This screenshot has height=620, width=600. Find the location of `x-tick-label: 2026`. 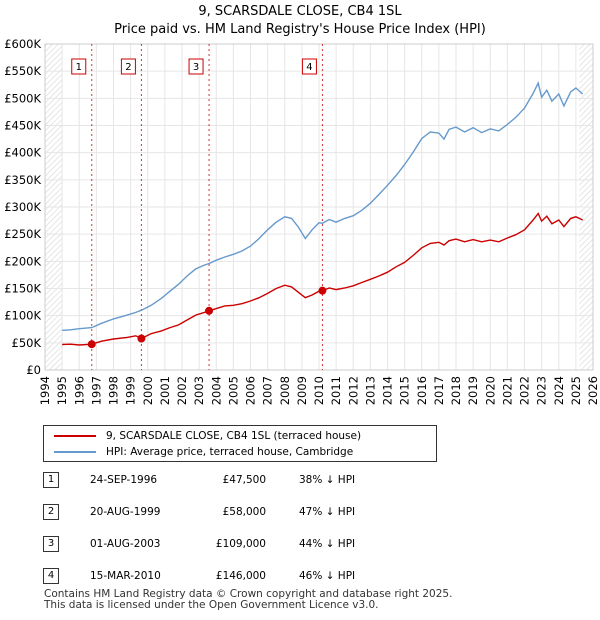

x-tick-label: 2026 is located at coordinates (593, 390).